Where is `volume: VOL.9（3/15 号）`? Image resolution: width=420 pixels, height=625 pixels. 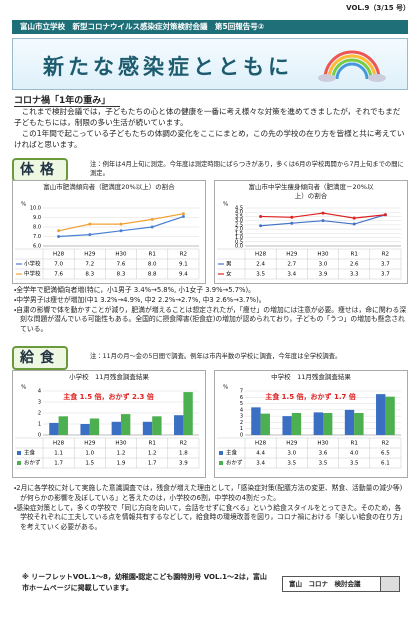
volume: VOL.9（3/15 号） is located at coordinates (378, 8).